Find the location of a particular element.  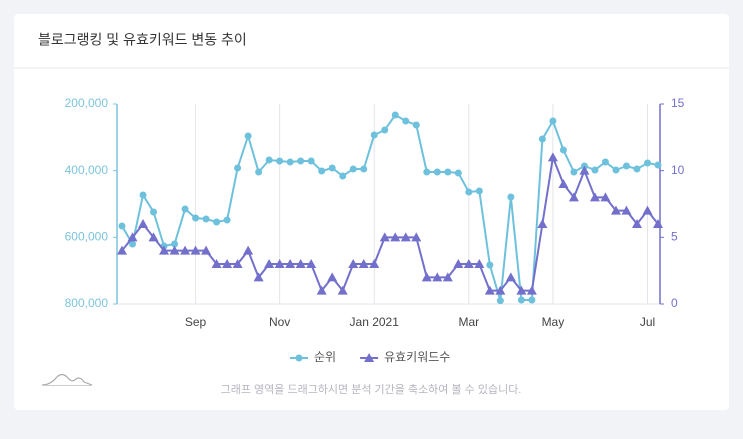

x-tick-label: Jul is located at coordinates (647, 322).